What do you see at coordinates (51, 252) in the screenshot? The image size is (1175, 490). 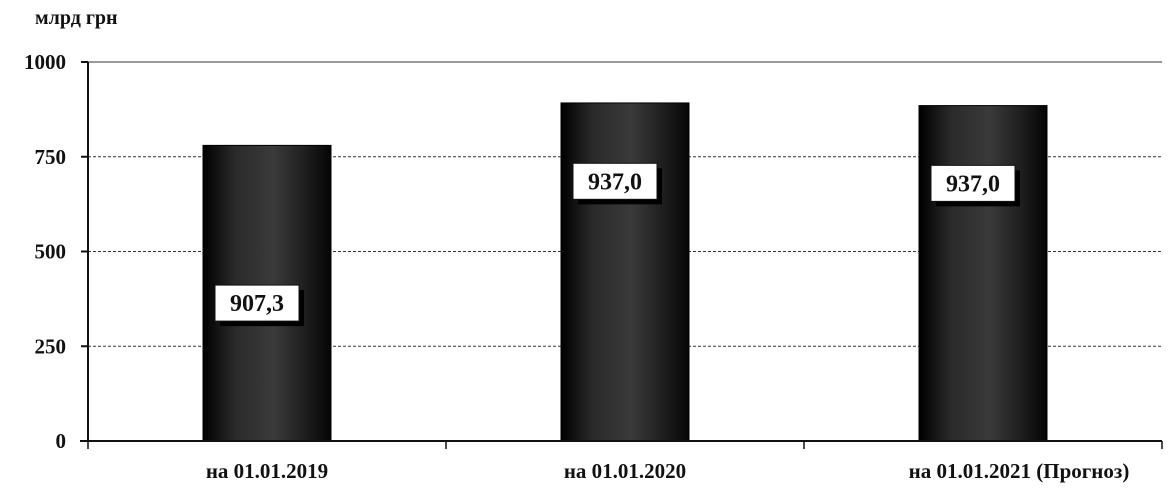 I see `y-tick-label: 500` at bounding box center [51, 252].